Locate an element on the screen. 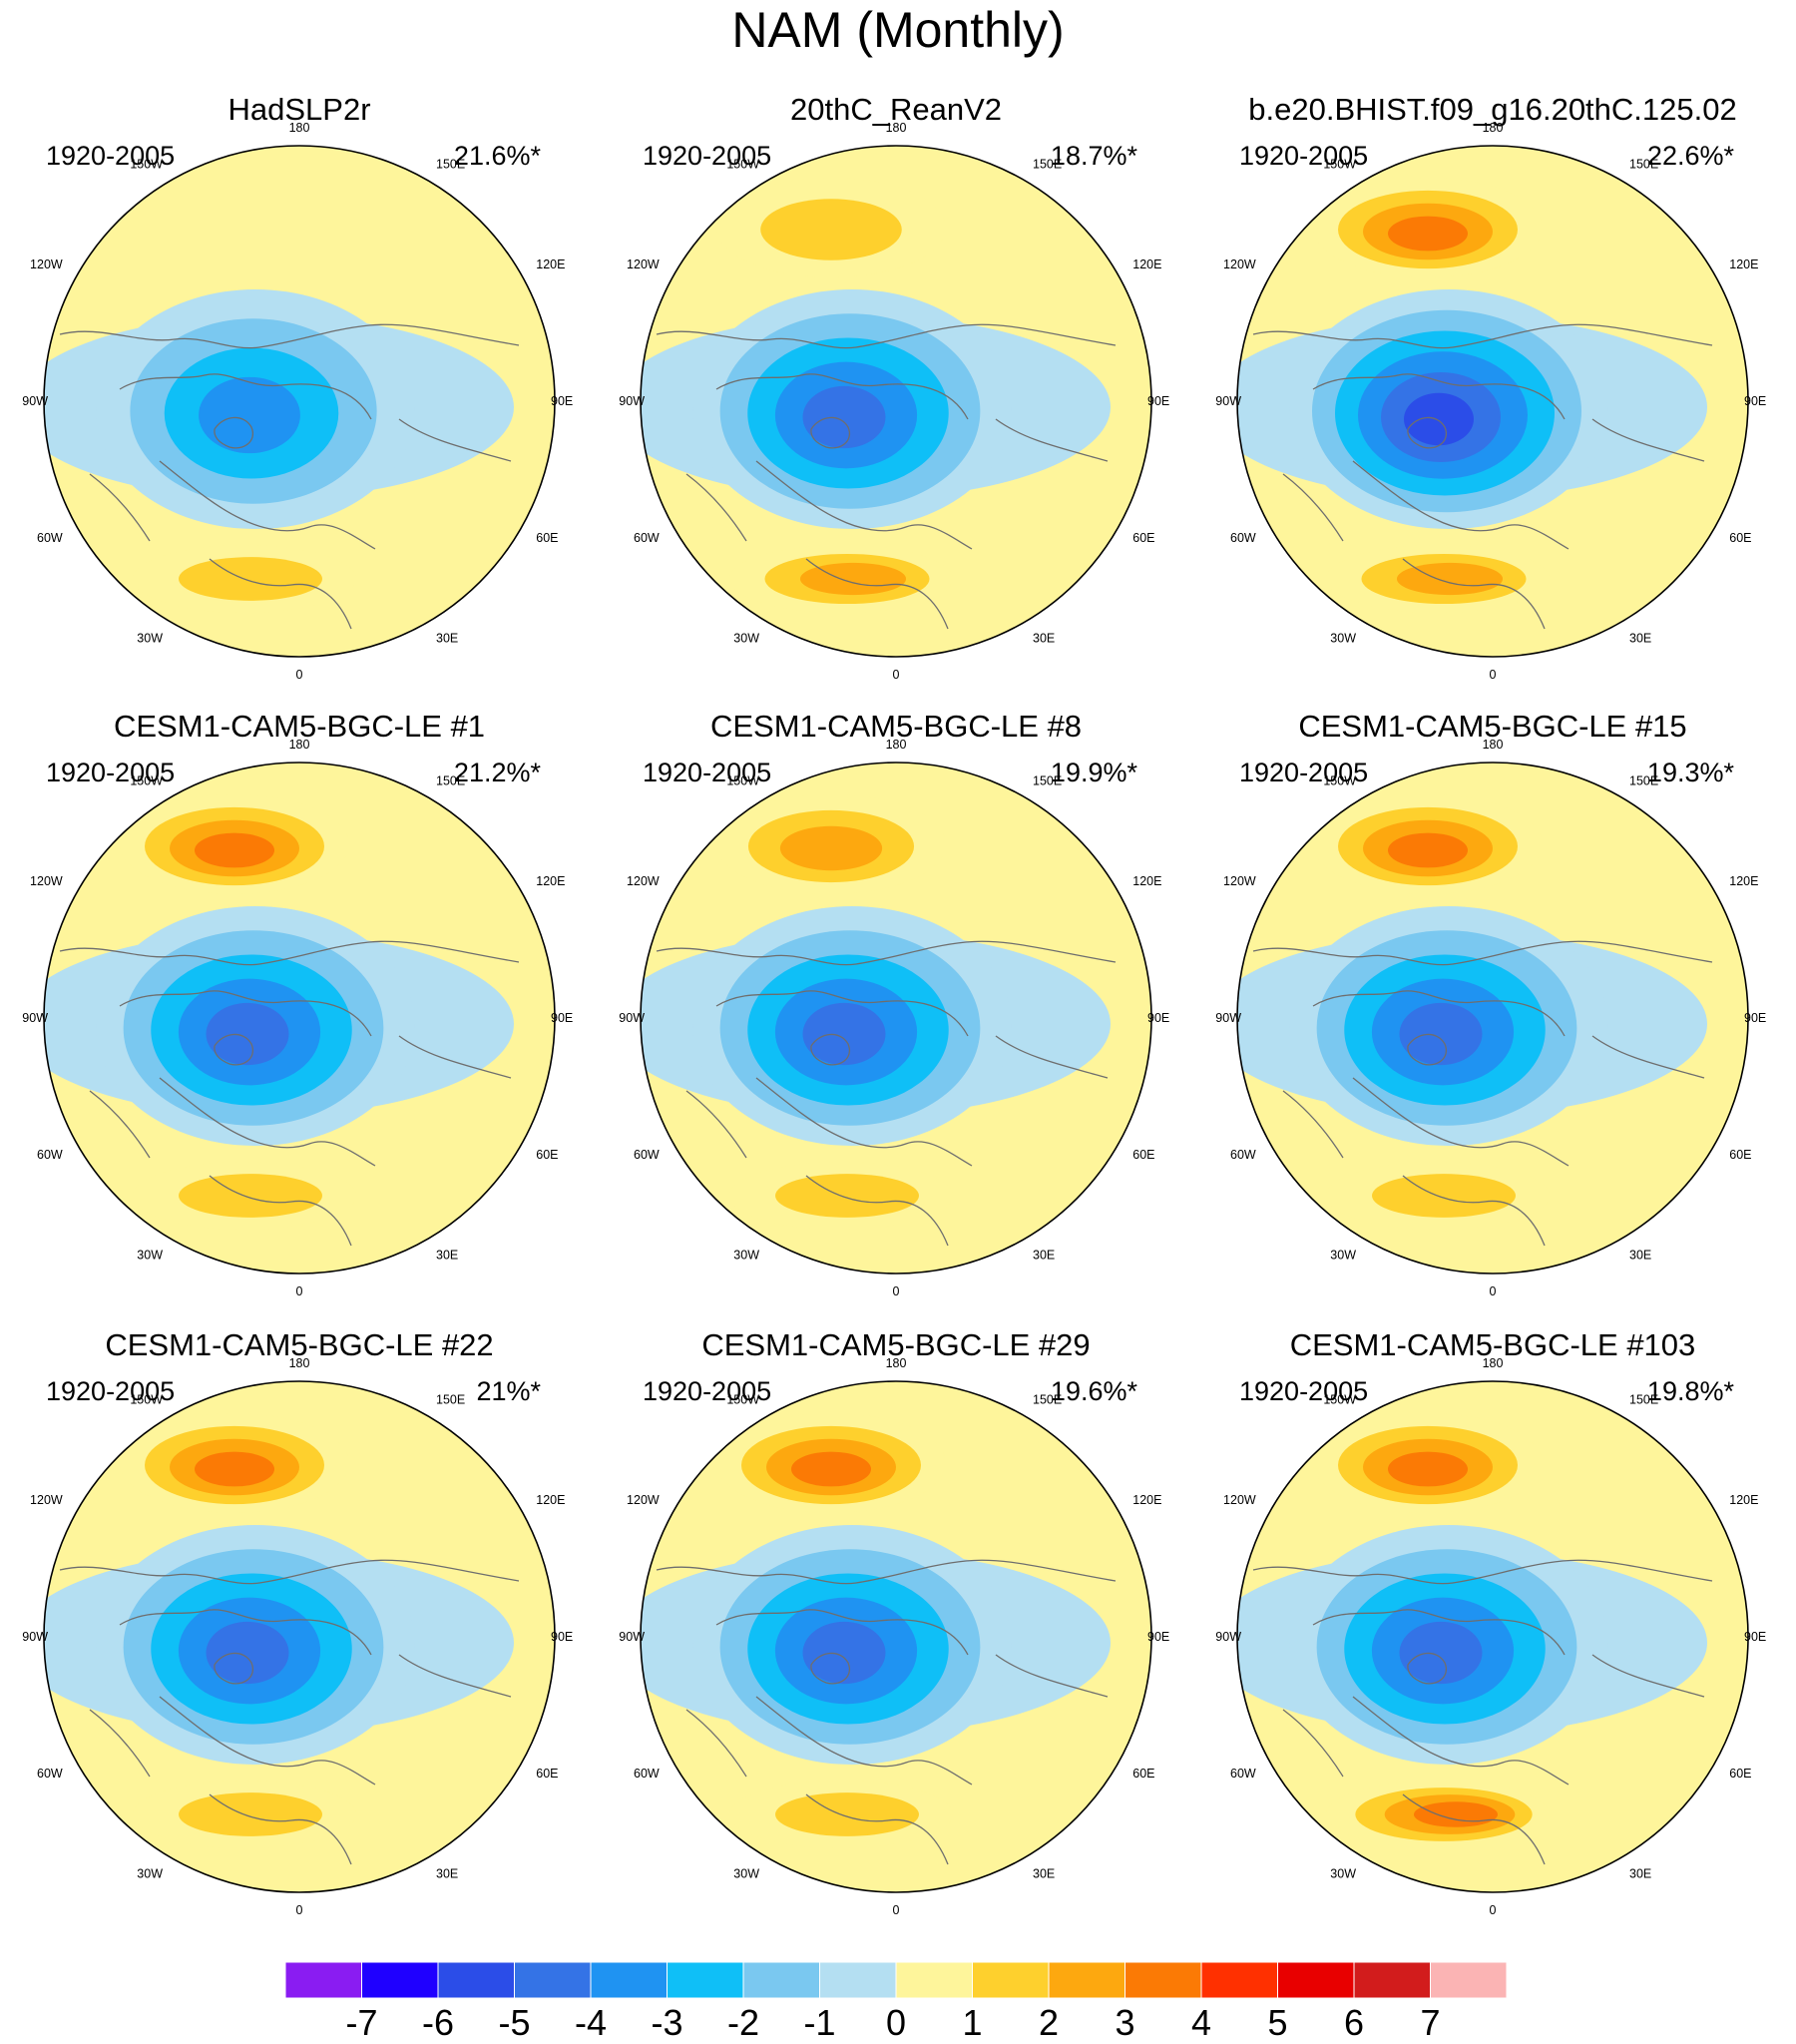 The height and width of the screenshot is (2044, 1796). colorbar-tick-label: 4 is located at coordinates (1201, 2022).